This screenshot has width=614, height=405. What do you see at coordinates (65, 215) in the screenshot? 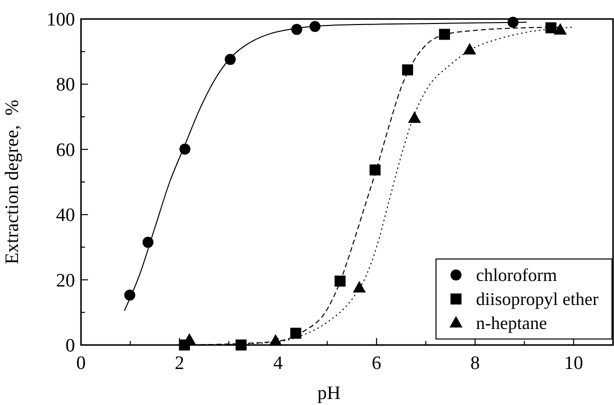
I see `y-tick-label: 40` at bounding box center [65, 215].